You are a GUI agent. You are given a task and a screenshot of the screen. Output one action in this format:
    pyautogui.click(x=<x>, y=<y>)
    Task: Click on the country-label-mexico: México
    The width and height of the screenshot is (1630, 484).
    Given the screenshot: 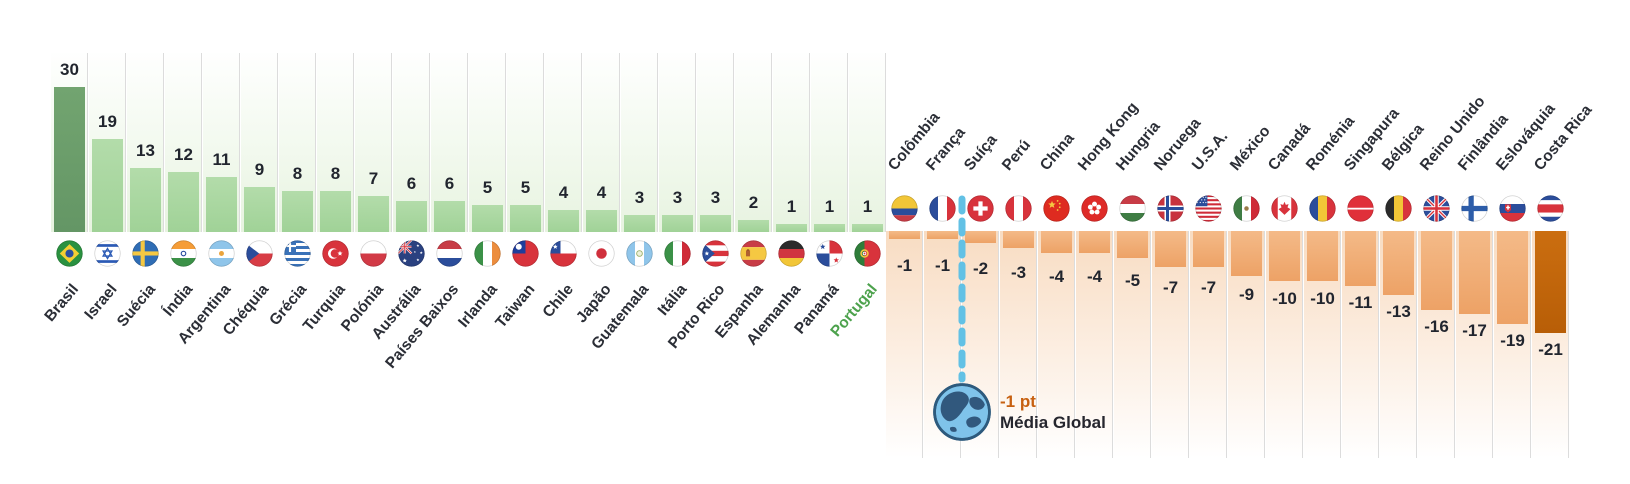 What is the action you would take?
    pyautogui.click(x=1250, y=148)
    